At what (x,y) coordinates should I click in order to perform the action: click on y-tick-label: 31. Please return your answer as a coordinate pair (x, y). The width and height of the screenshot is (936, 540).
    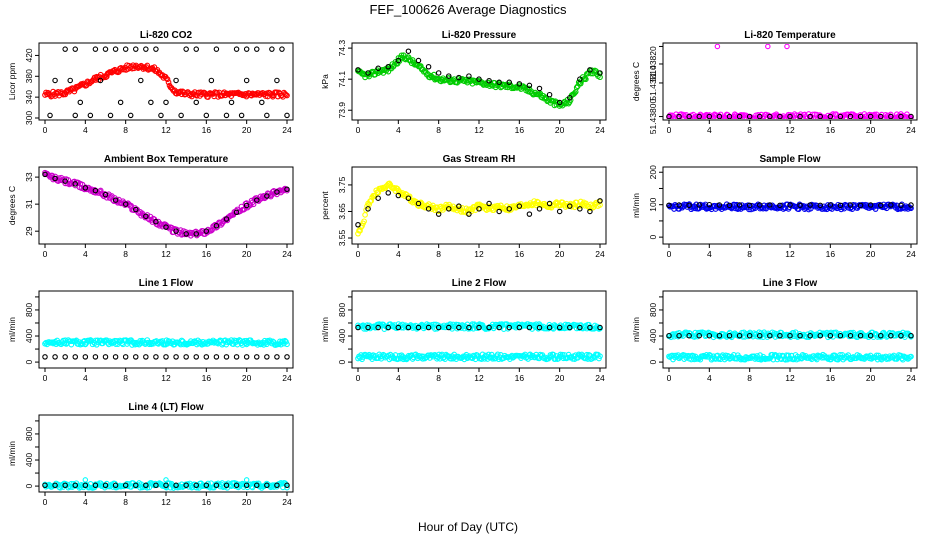
    Looking at the image, I should click on (29, 204).